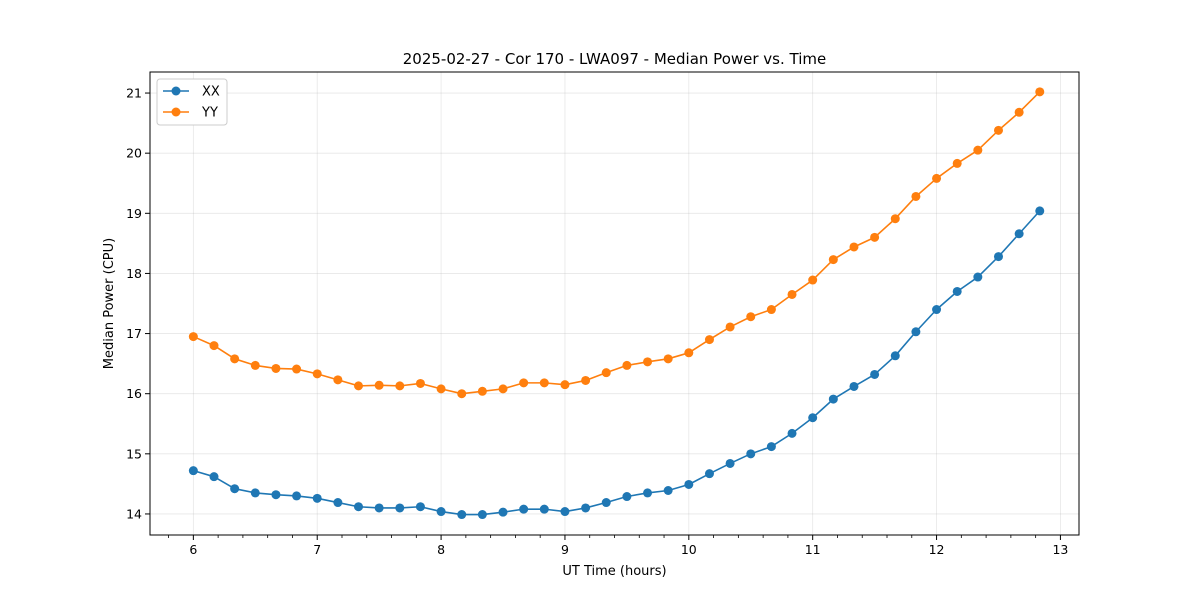  Describe the element at coordinates (192, 102) in the screenshot. I see `legend: XX YY` at that location.